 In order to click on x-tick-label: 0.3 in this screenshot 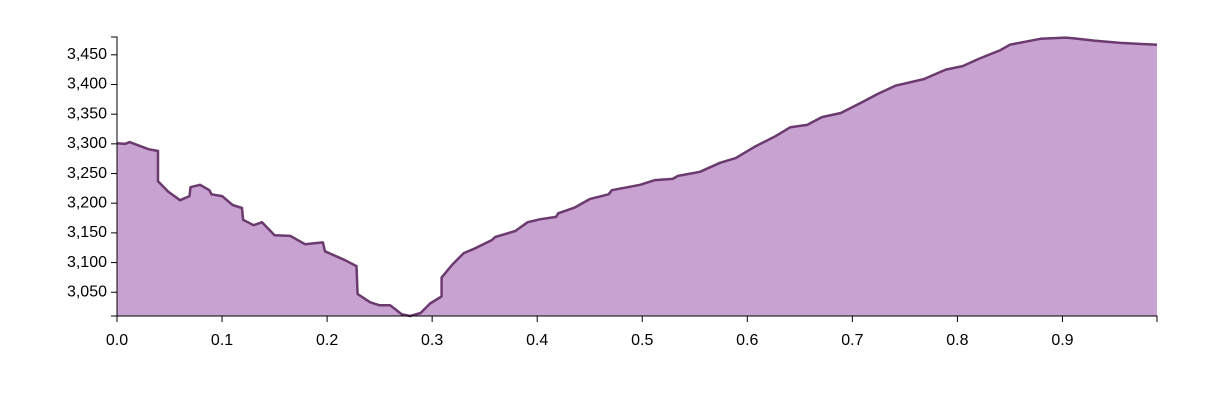, I will do `click(432, 340)`.